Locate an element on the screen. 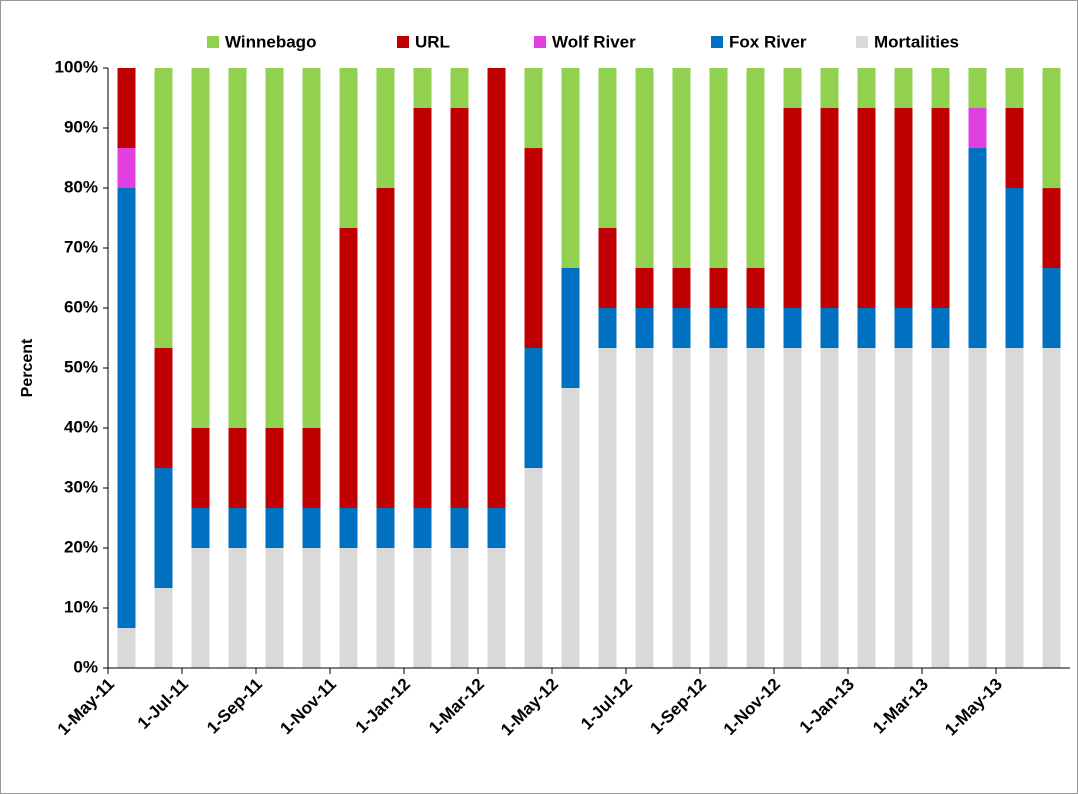 The image size is (1078, 794). y-tick-label: 40% is located at coordinates (81, 426).